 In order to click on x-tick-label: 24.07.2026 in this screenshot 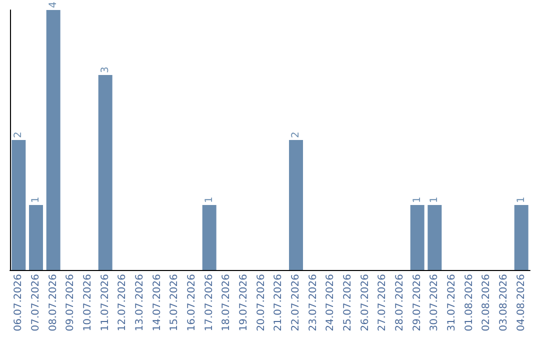, I will do `click(330, 303)`.